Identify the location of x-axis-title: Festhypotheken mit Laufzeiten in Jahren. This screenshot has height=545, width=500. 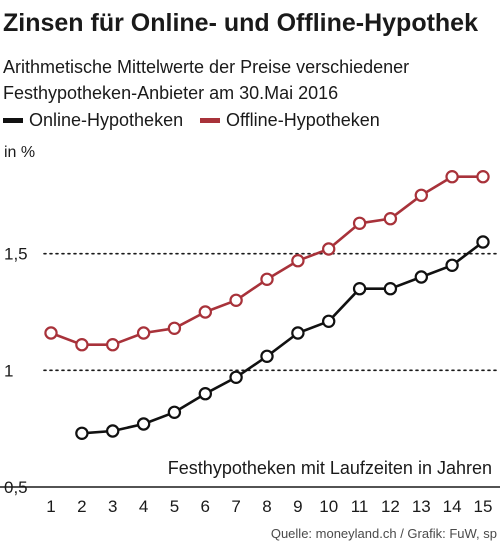
(330, 468).